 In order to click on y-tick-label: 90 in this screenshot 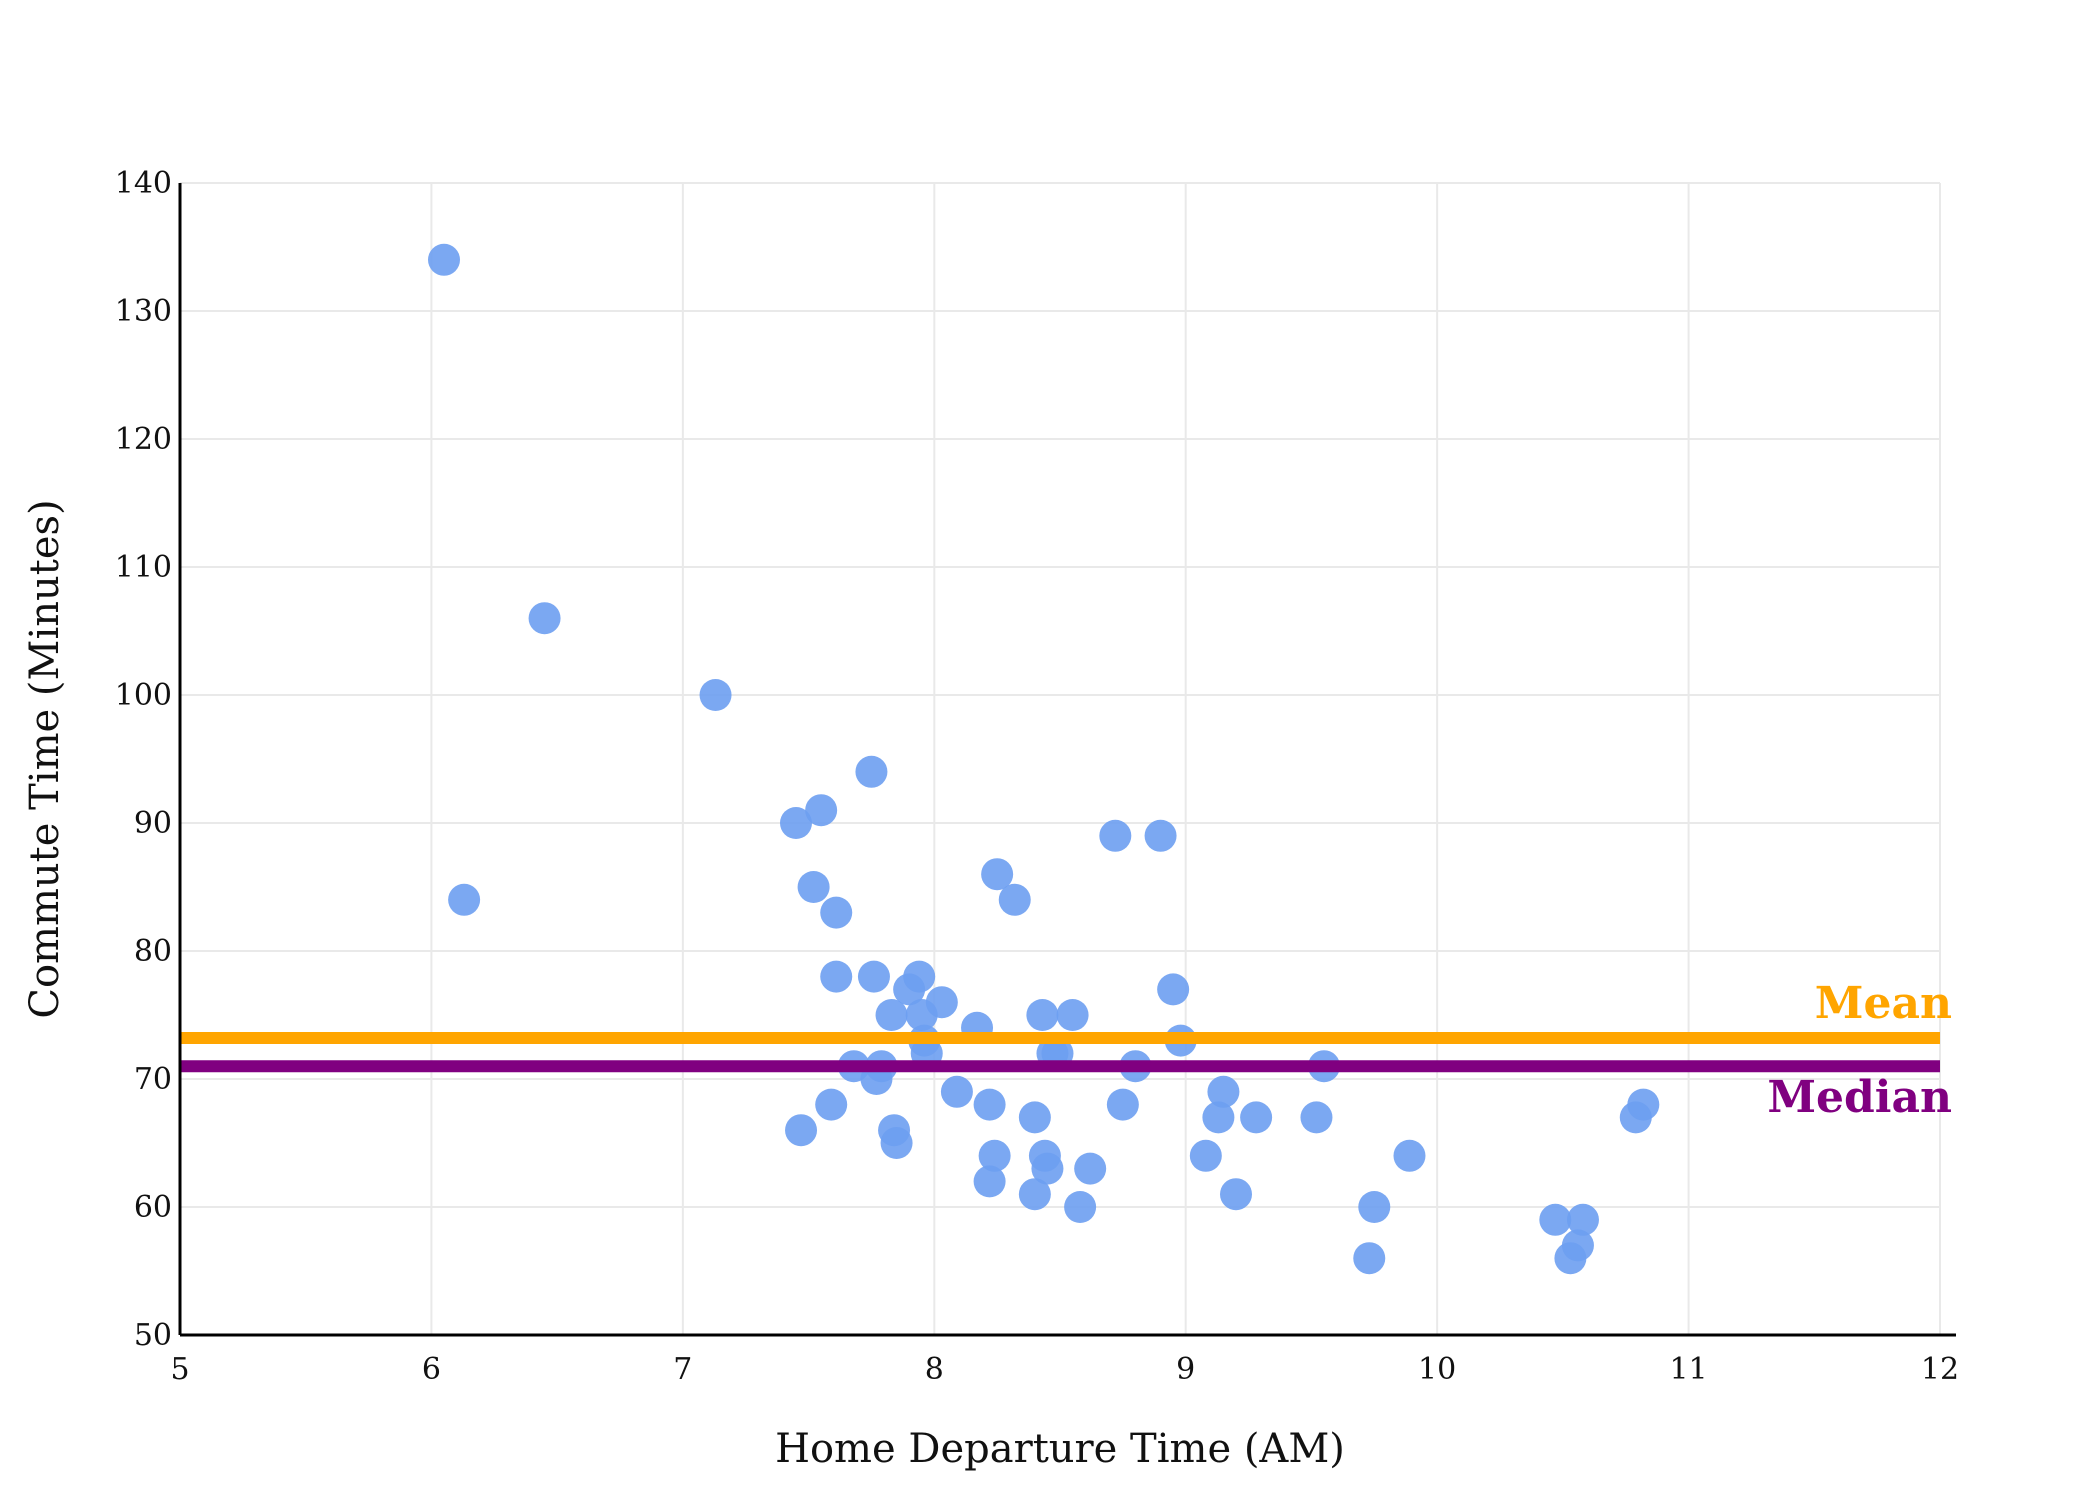, I will do `click(153, 823)`.